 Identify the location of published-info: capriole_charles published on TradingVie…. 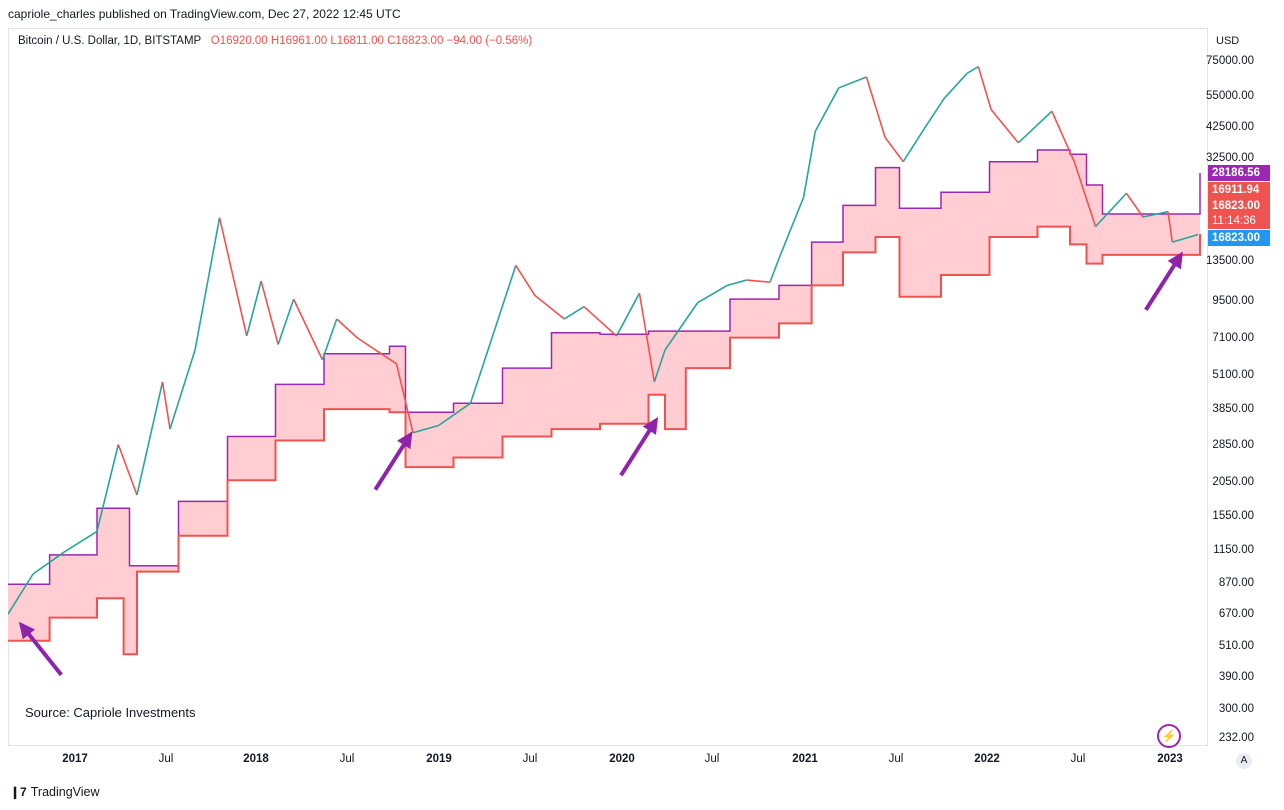
(204, 14).